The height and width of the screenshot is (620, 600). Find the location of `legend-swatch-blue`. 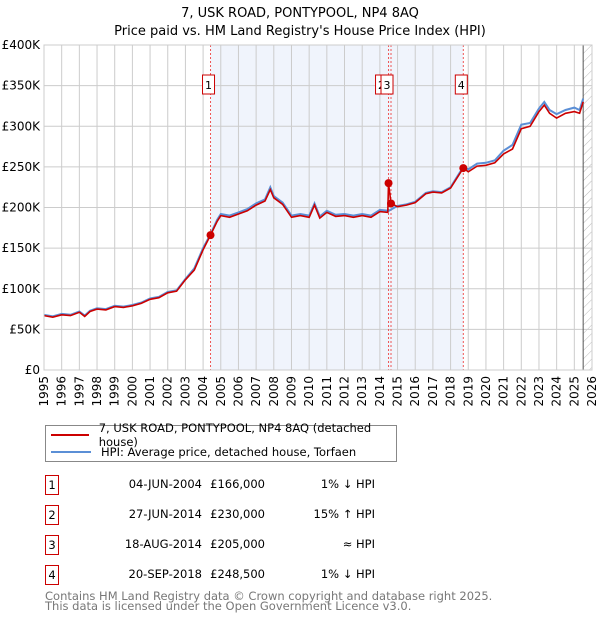

legend-swatch-blue is located at coordinates (71, 452).